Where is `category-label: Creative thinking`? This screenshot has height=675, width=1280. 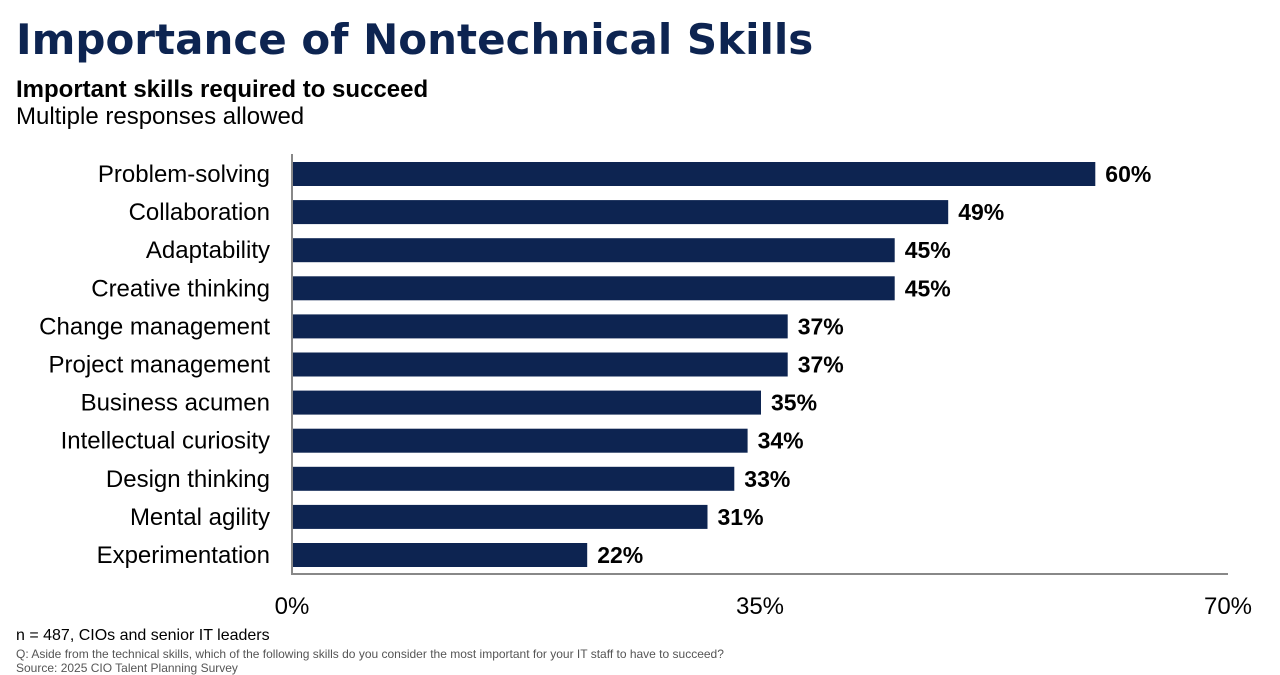 category-label: Creative thinking is located at coordinates (180, 288).